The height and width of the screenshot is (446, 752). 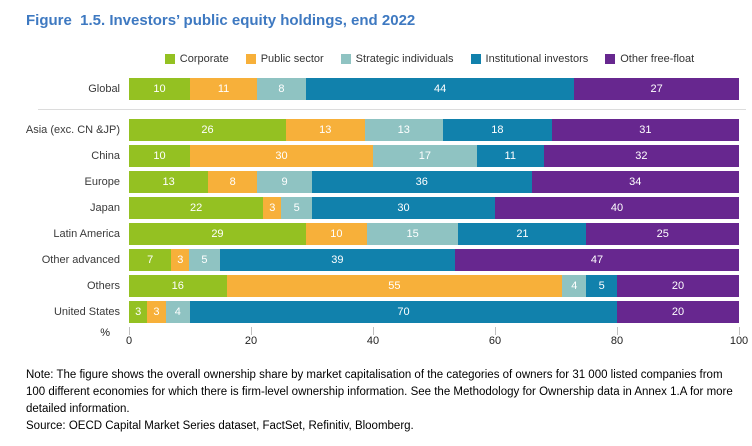 What do you see at coordinates (138, 312) in the screenshot?
I see `bar-segment-corporate: 3` at bounding box center [138, 312].